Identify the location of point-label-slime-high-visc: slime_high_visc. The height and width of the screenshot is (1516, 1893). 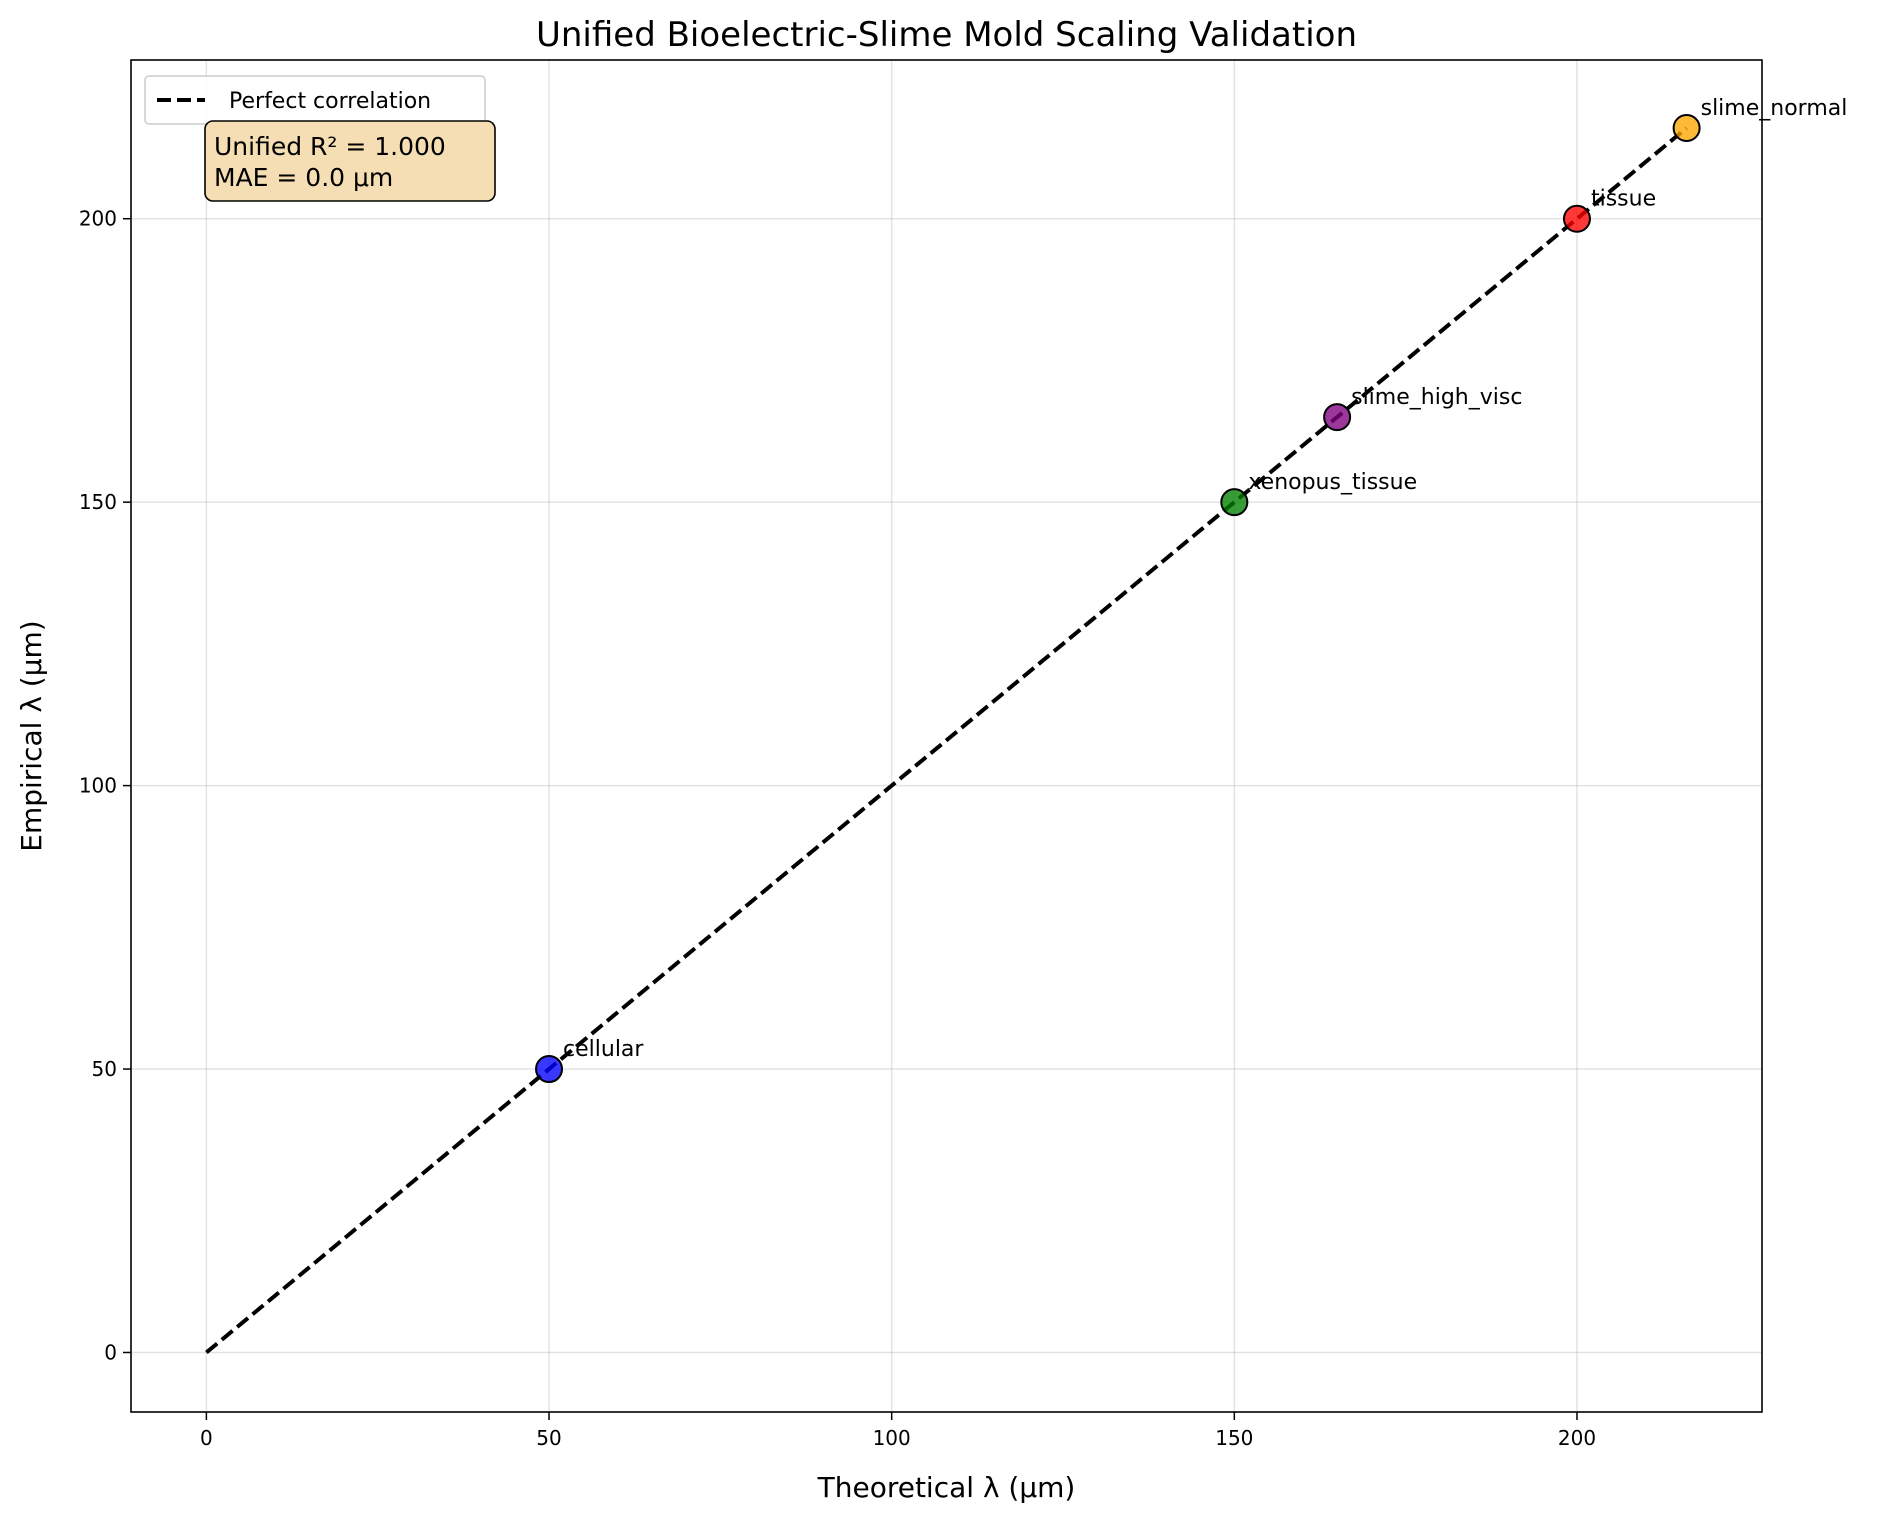
(1436, 397).